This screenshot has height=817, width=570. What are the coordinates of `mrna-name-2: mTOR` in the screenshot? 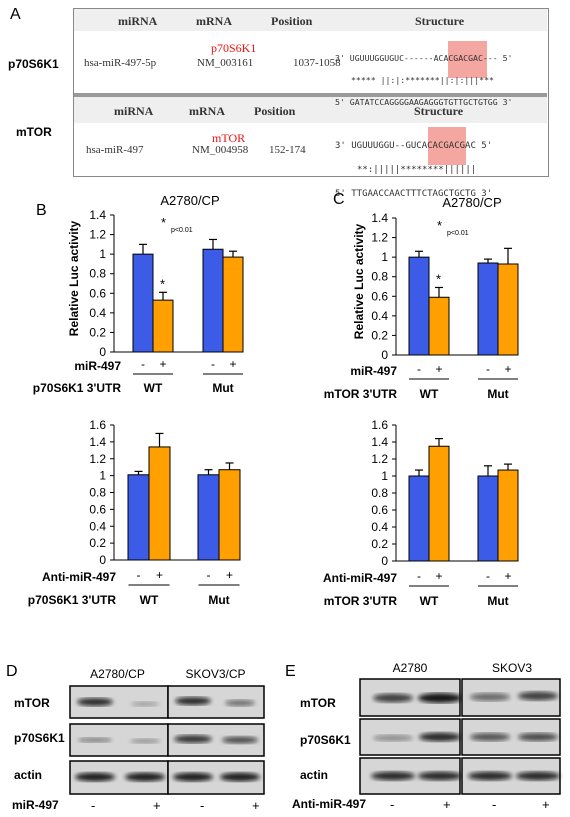 It's located at (229, 138).